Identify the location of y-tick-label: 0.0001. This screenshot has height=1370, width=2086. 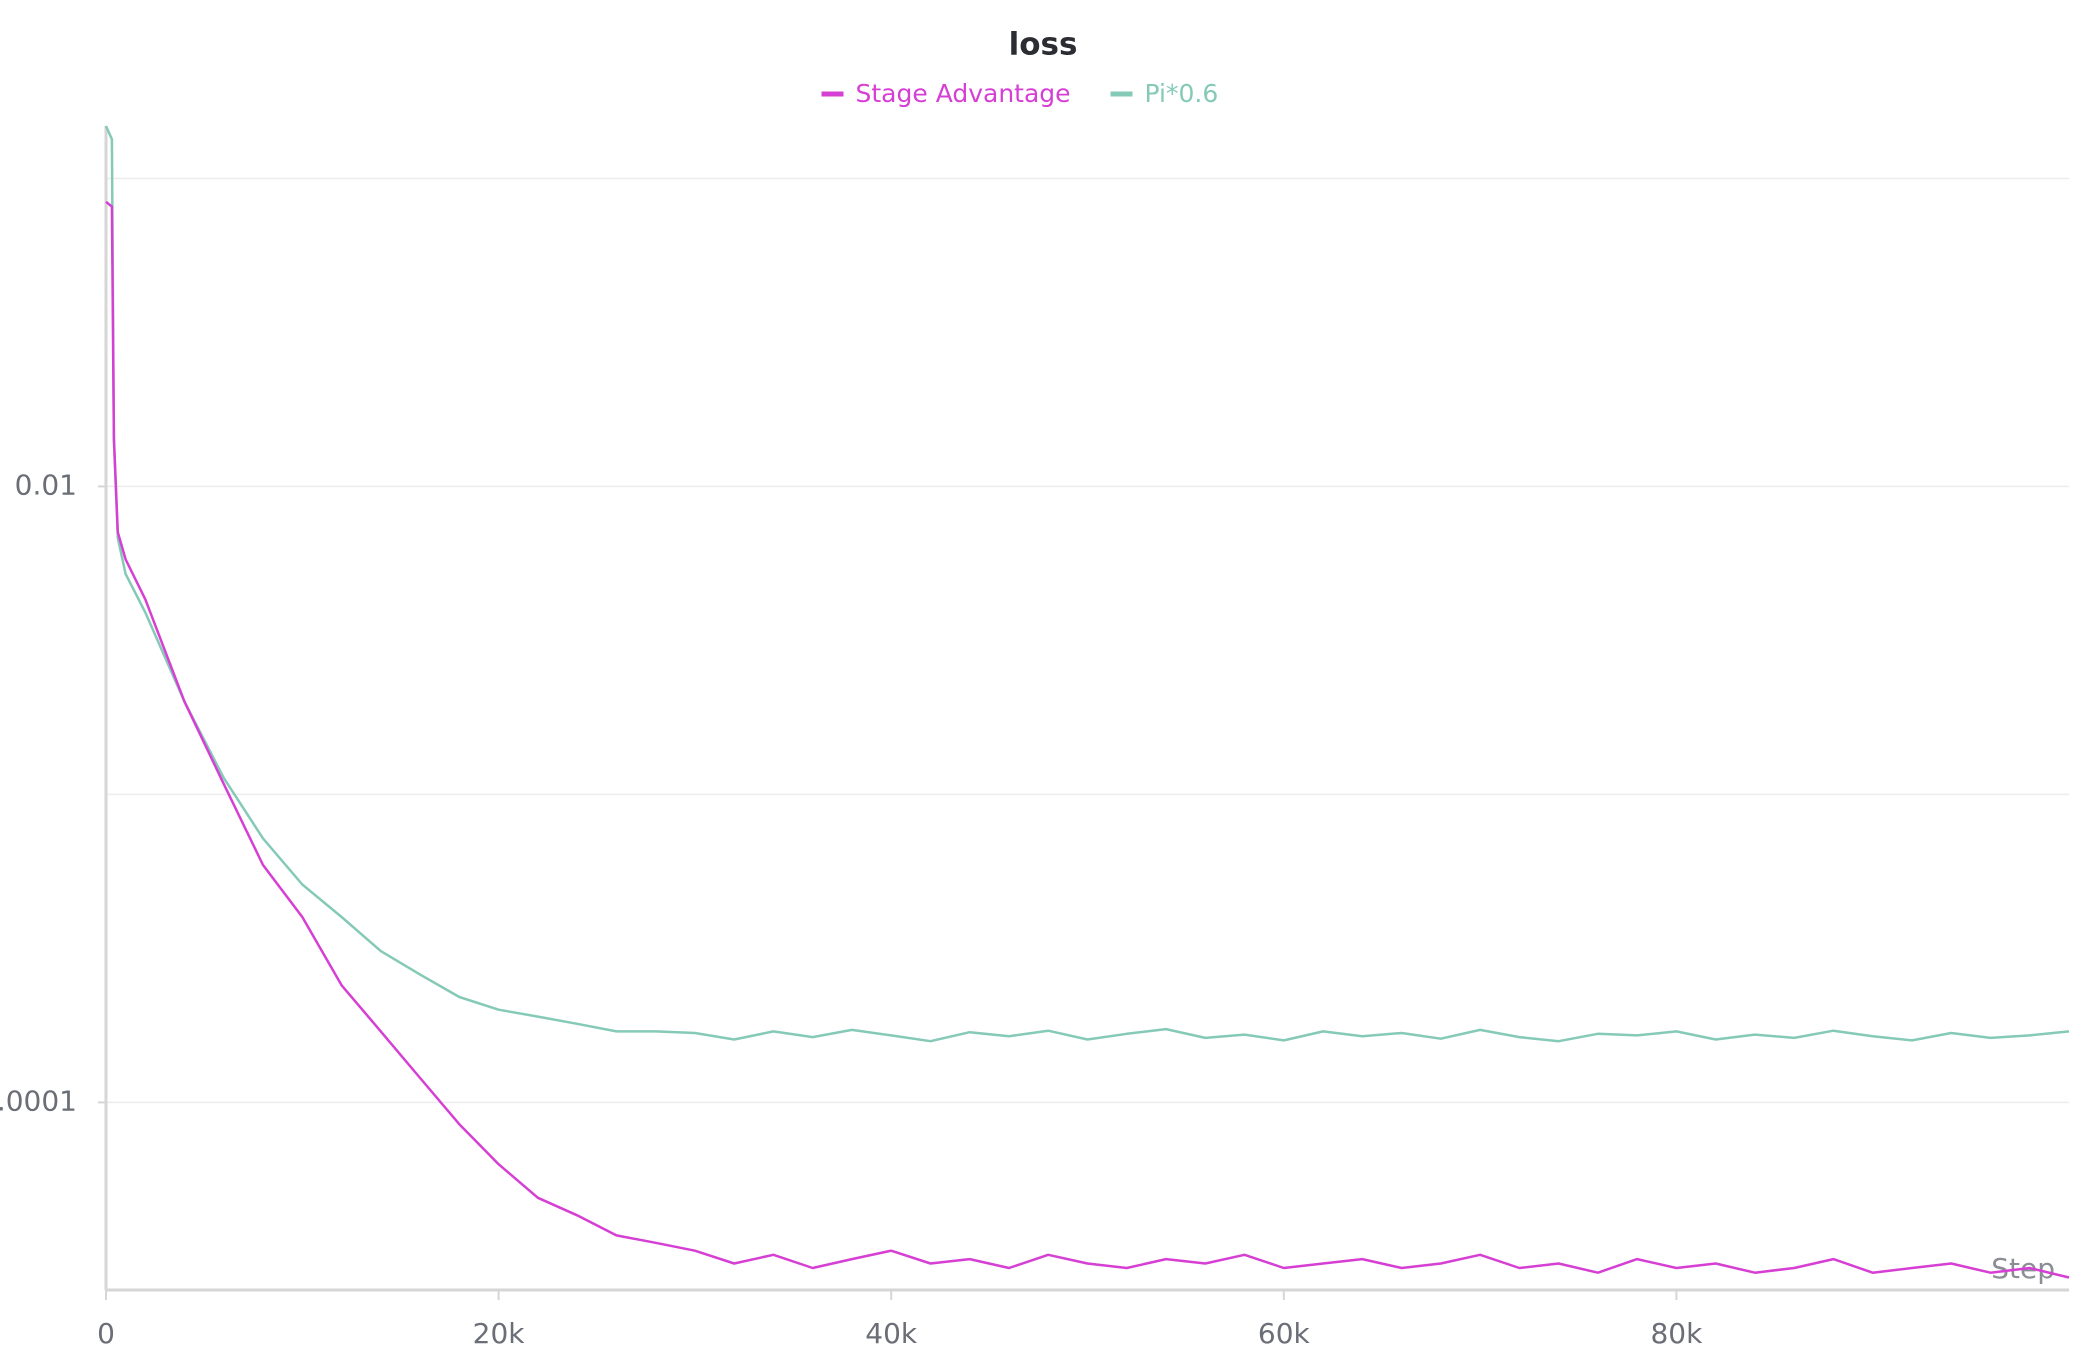
(38, 1100).